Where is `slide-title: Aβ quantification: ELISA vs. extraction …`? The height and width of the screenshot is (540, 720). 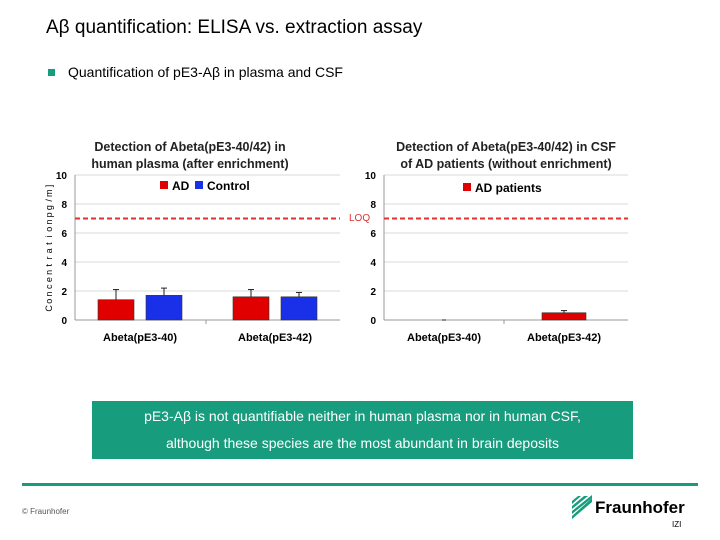 slide-title: Aβ quantification: ELISA vs. extraction … is located at coordinates (234, 27).